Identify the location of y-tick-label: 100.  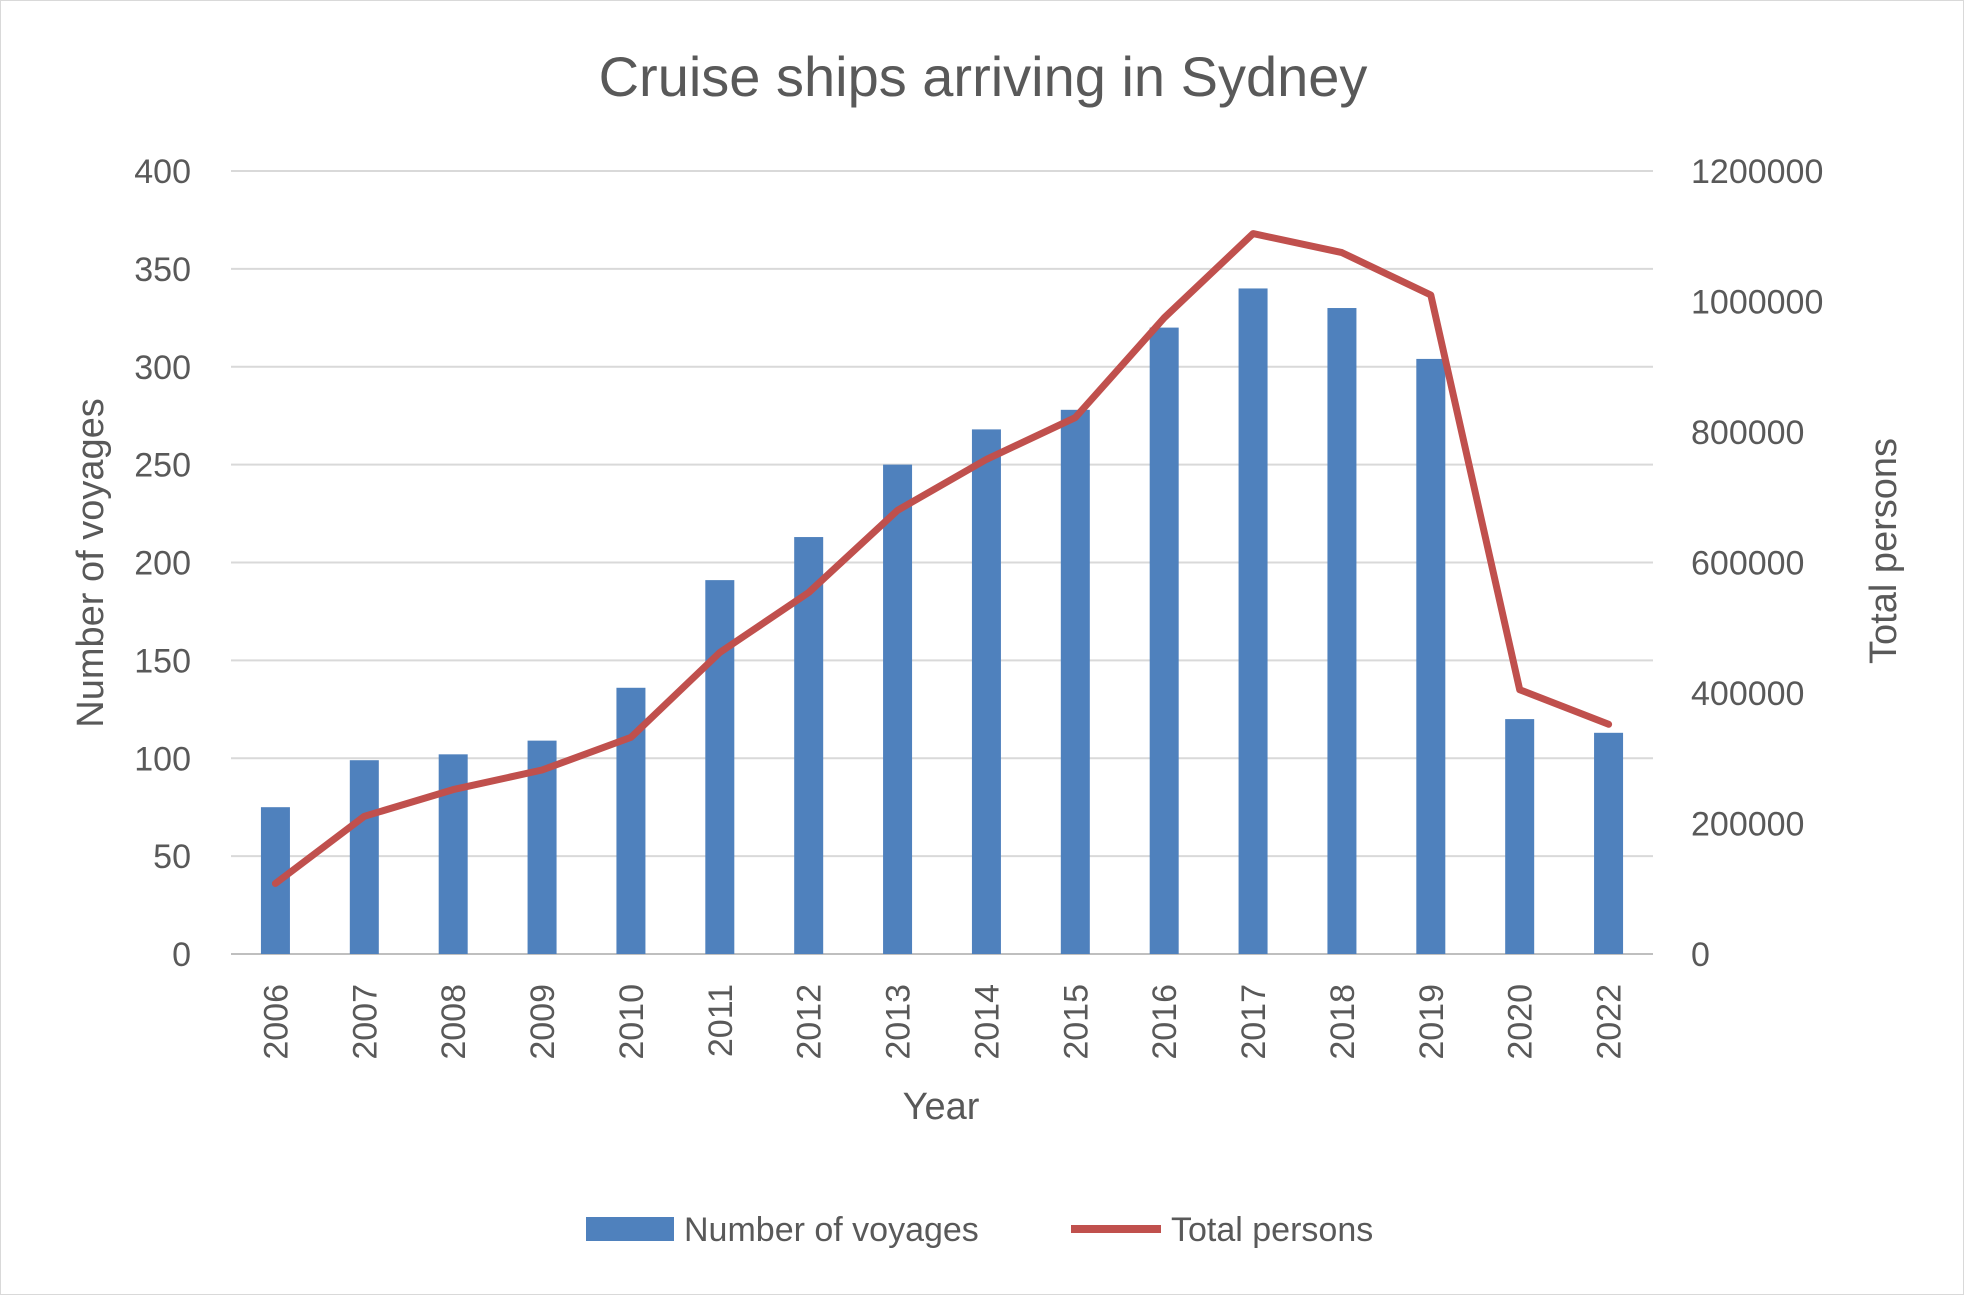
(162, 759).